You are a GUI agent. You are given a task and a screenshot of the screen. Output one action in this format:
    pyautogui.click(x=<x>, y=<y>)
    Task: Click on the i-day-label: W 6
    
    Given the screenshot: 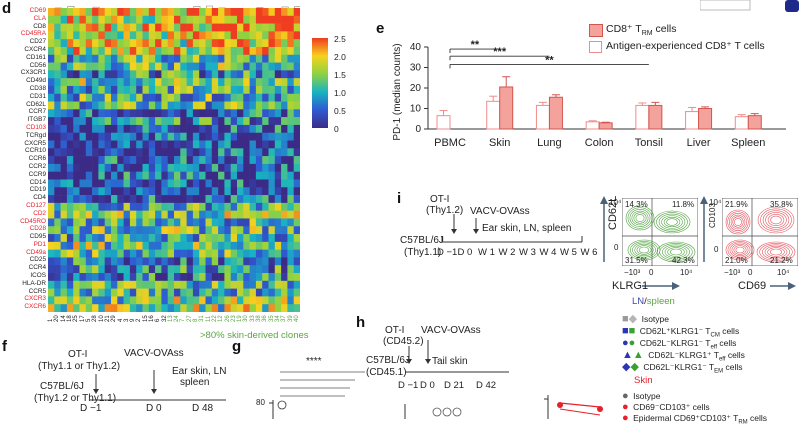 What is the action you would take?
    pyautogui.click(x=589, y=252)
    